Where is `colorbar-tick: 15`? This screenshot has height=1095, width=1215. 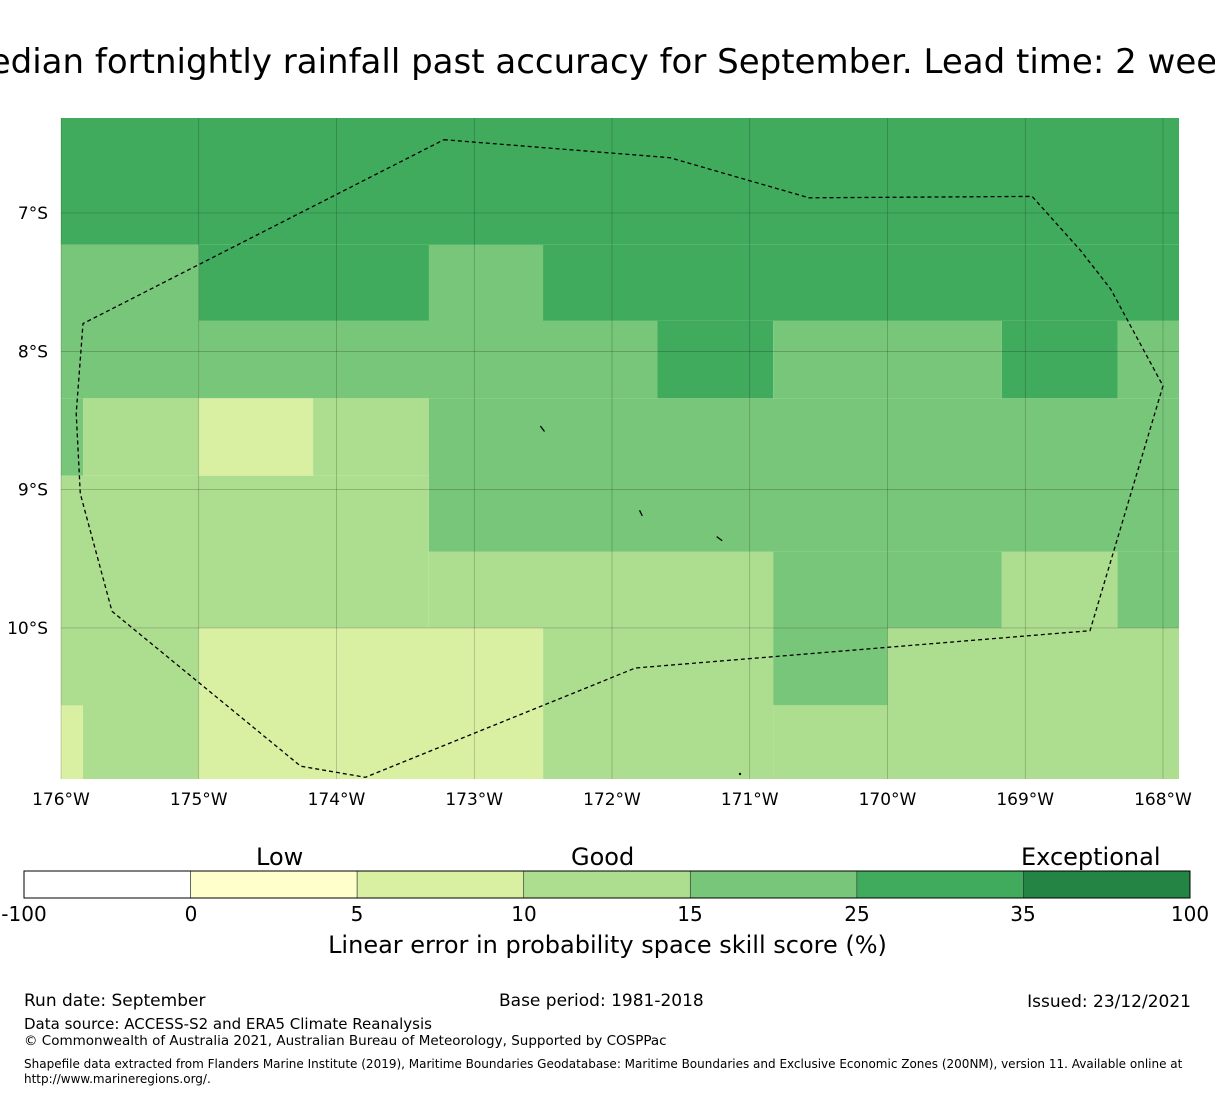
colorbar-tick: 15 is located at coordinates (690, 914).